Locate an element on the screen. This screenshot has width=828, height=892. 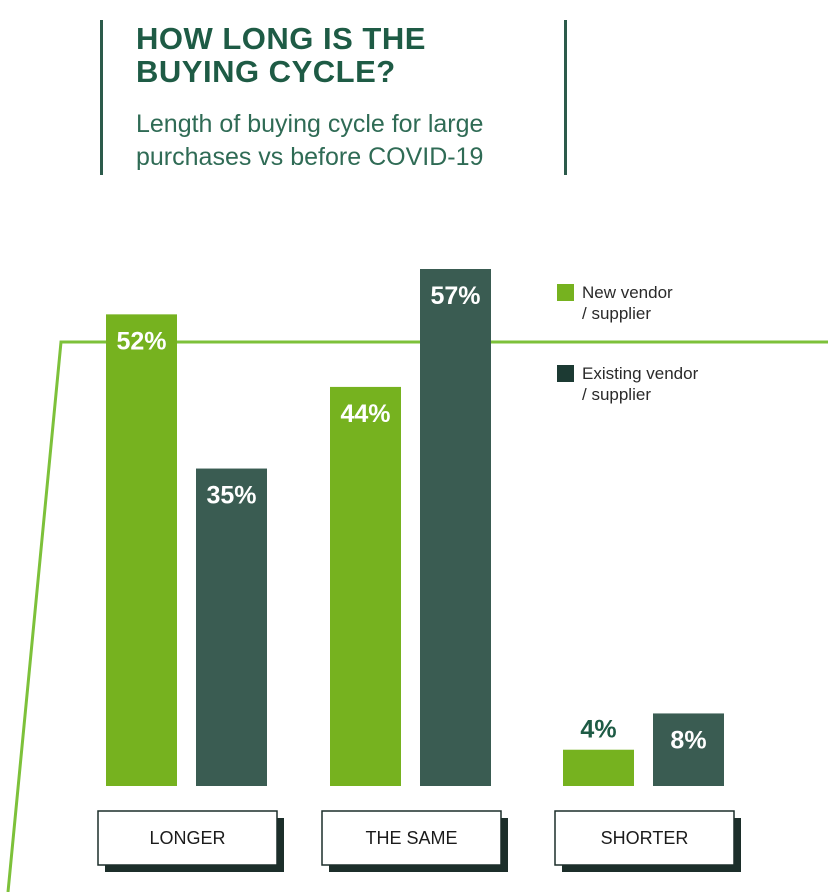
legend-swatch-new-vendor is located at coordinates (565, 292).